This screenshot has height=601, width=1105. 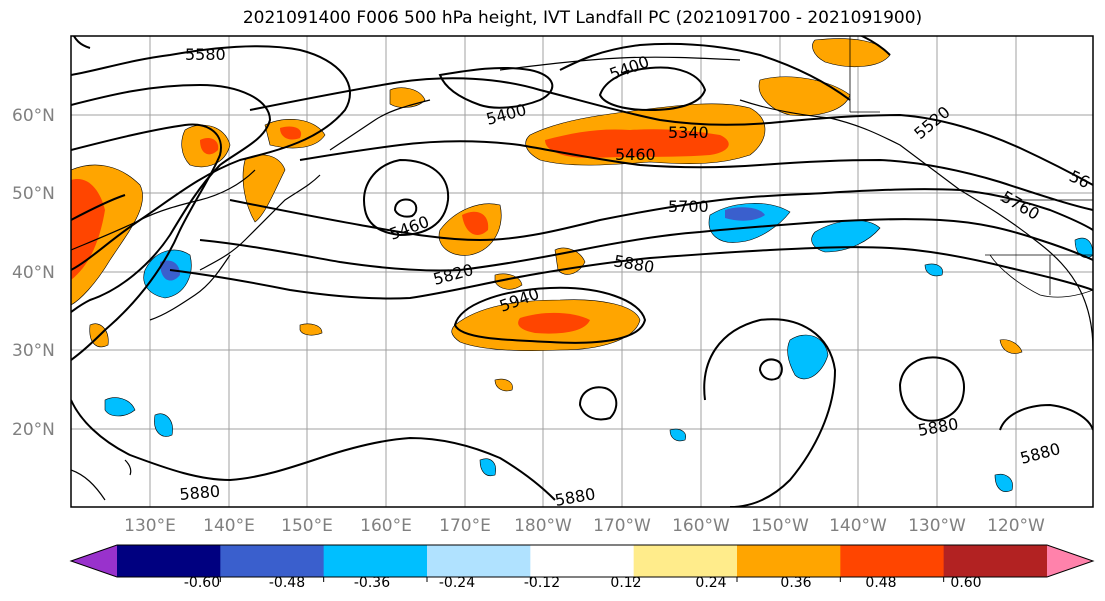 What do you see at coordinates (457, 583) in the screenshot?
I see `colorbar-tick-label: -0.24` at bounding box center [457, 583].